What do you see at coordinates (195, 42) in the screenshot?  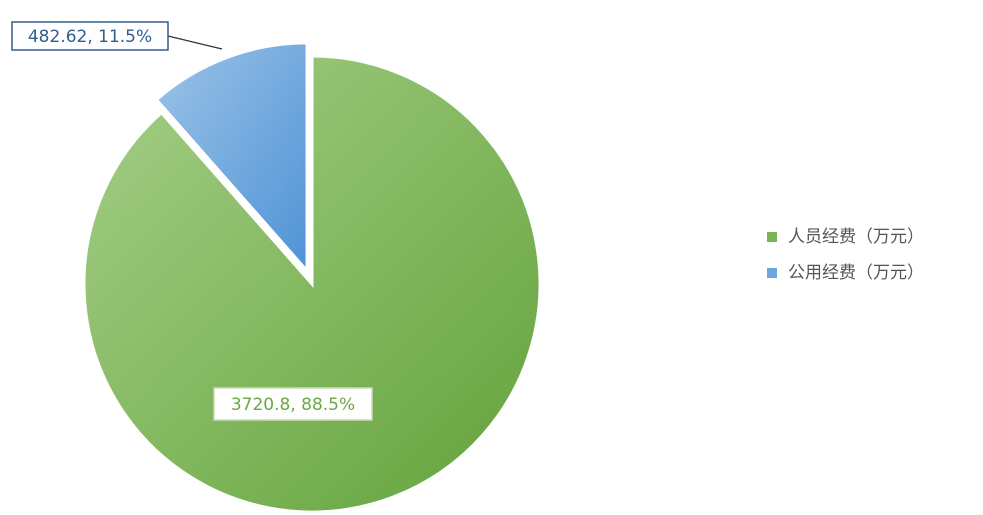 I see `leader-line` at bounding box center [195, 42].